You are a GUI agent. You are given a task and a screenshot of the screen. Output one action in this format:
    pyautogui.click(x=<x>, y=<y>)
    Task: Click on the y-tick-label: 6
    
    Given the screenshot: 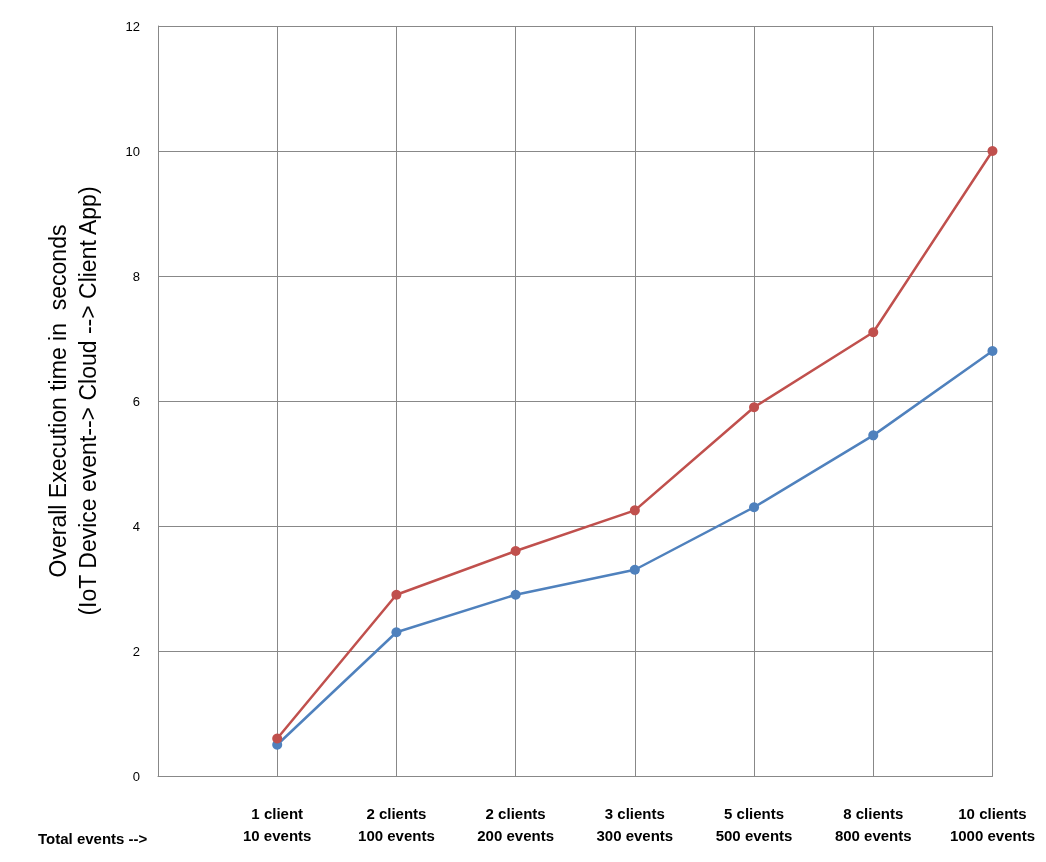 What is the action you would take?
    pyautogui.click(x=136, y=401)
    